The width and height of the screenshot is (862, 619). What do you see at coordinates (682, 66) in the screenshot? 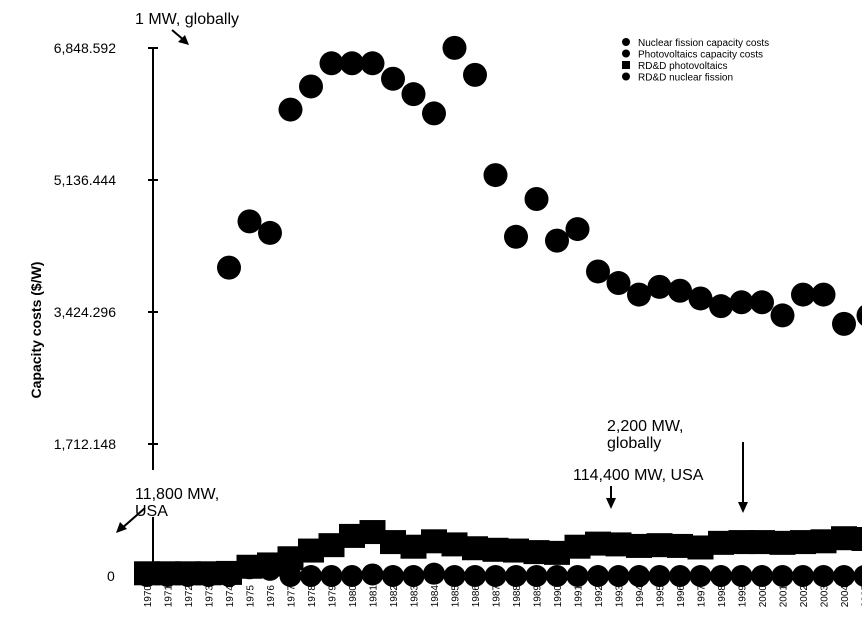
I see `legend-label: RD&D photovoltaics` at bounding box center [682, 66].